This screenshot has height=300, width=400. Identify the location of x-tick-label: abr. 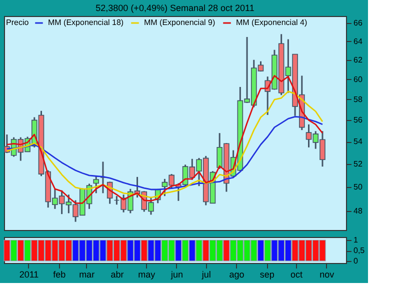
(117, 275).